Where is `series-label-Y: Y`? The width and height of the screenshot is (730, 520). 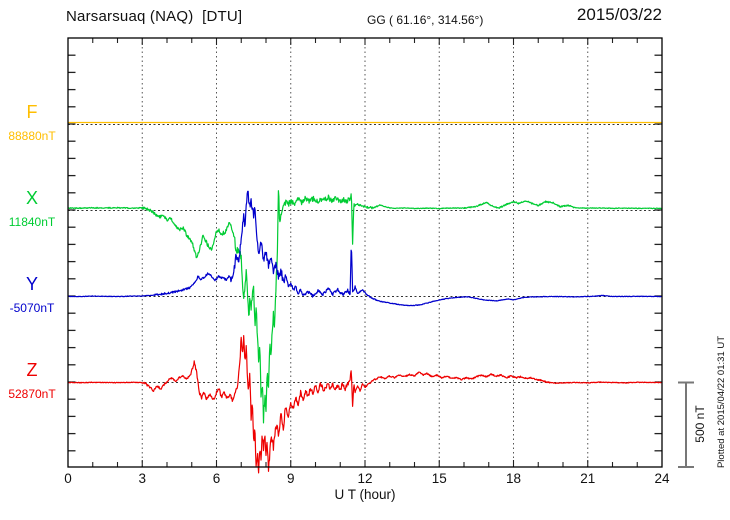 series-label-Y: Y is located at coordinates (31, 283).